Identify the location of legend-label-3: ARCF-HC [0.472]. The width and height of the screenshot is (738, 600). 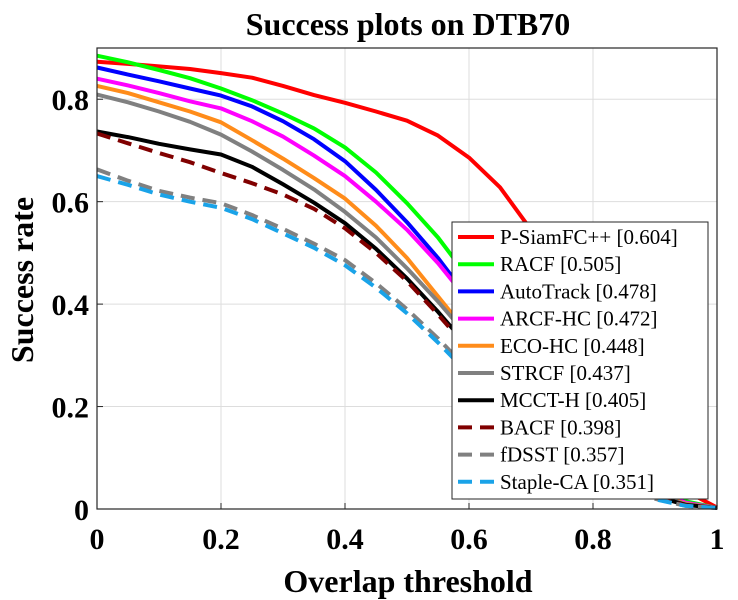
(579, 319).